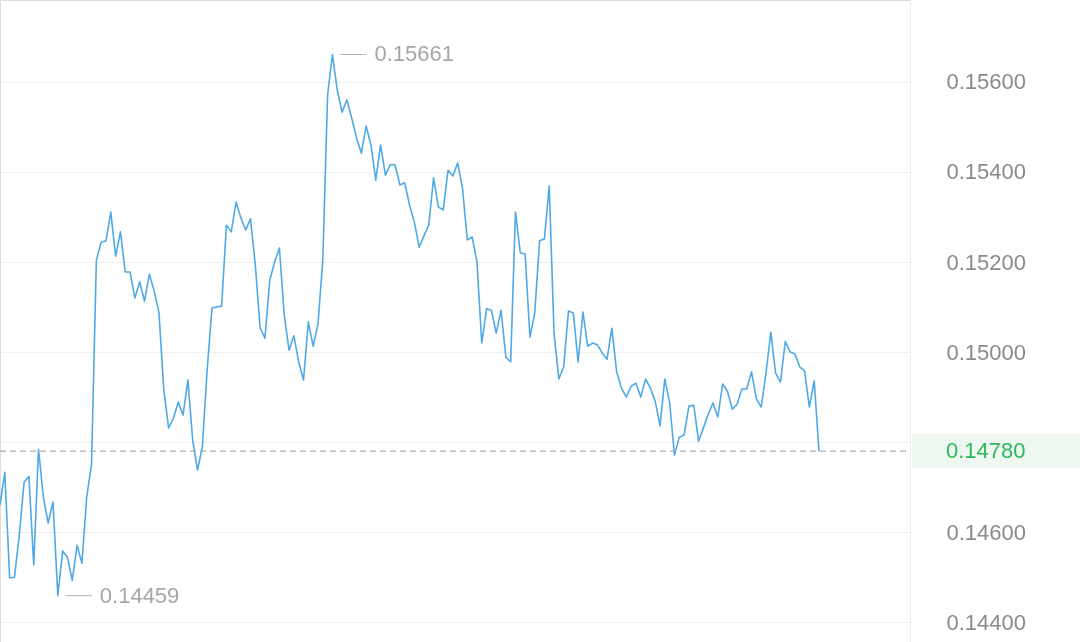 This screenshot has height=642, width=1080. Describe the element at coordinates (414, 54) in the screenshot. I see `annotation: 0.15661` at that location.